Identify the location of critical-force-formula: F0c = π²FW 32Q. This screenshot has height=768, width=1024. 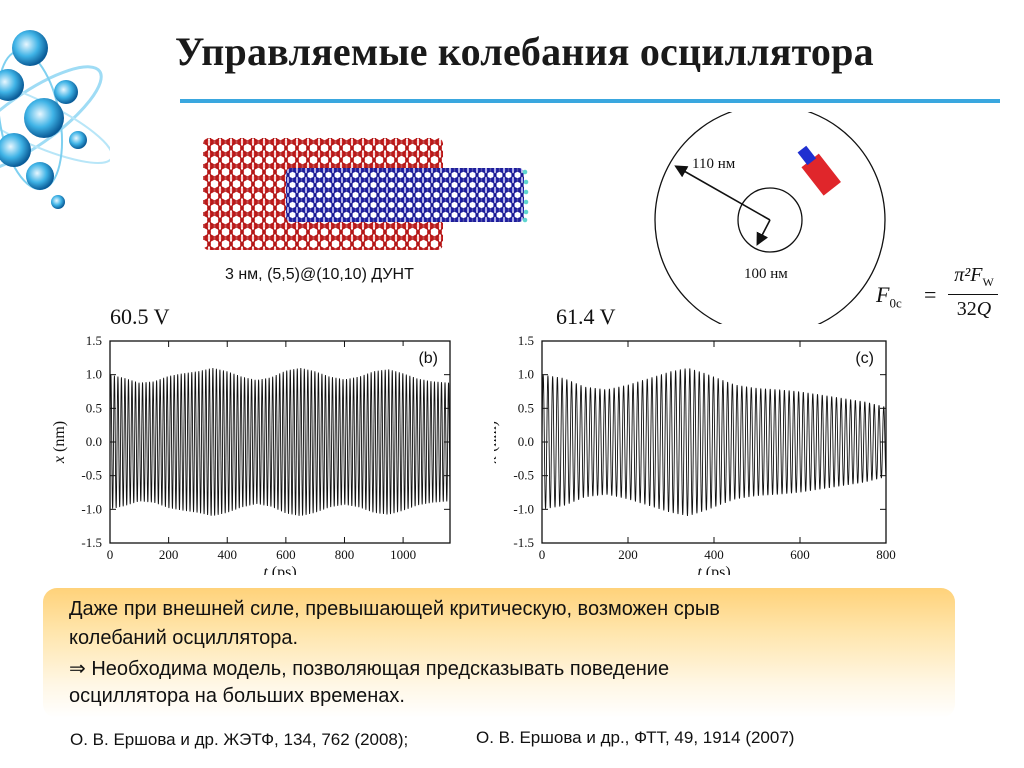
(937, 295).